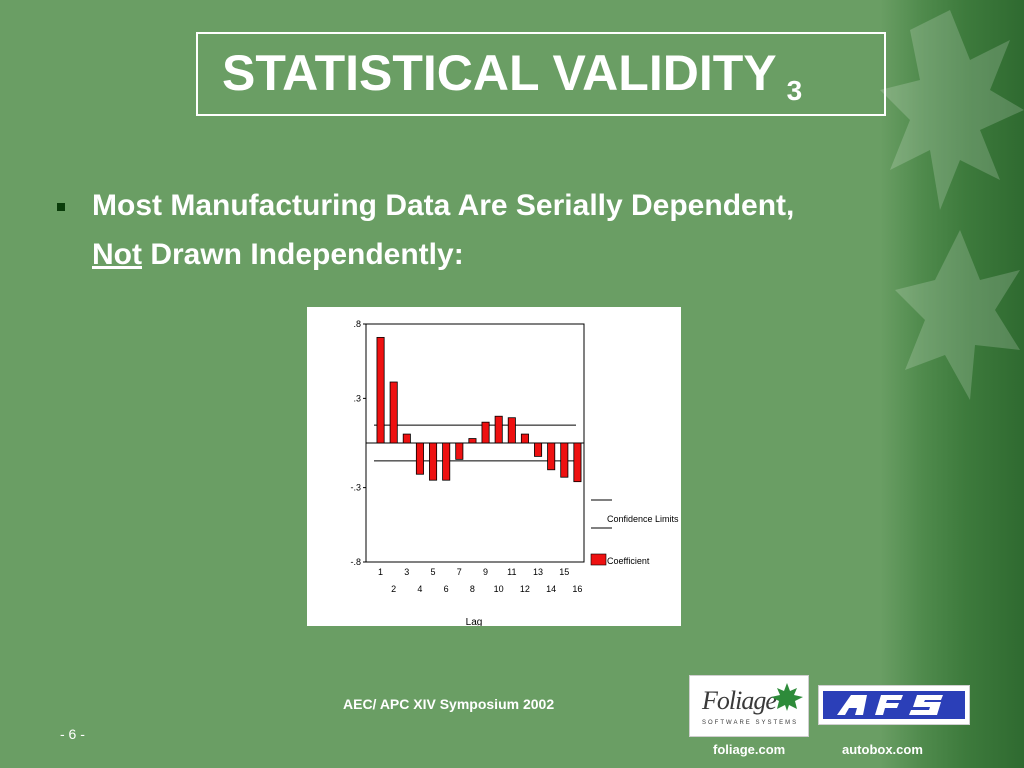 This screenshot has height=768, width=1024. What do you see at coordinates (117, 254) in the screenshot?
I see `underlined-word: Not` at bounding box center [117, 254].